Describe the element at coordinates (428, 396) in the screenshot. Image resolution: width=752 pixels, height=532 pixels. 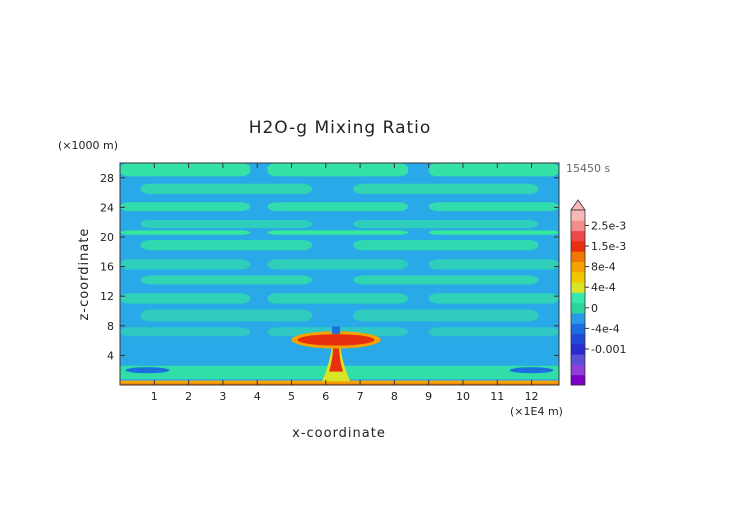
I see `x-tick-label: 9` at that location.